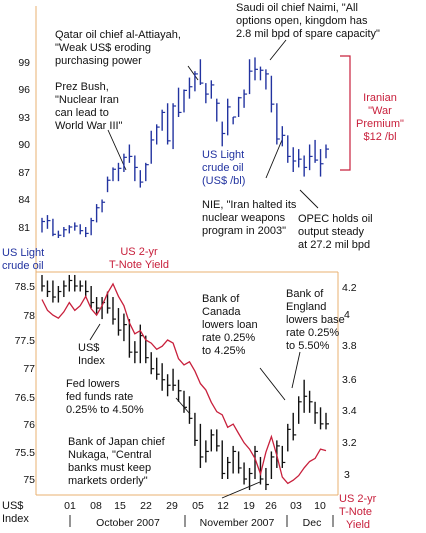 This screenshot has height=533, width=426. What do you see at coordinates (358, 499) in the screenshot?
I see `yield-title-bottom-1: US 2-yr` at bounding box center [358, 499].